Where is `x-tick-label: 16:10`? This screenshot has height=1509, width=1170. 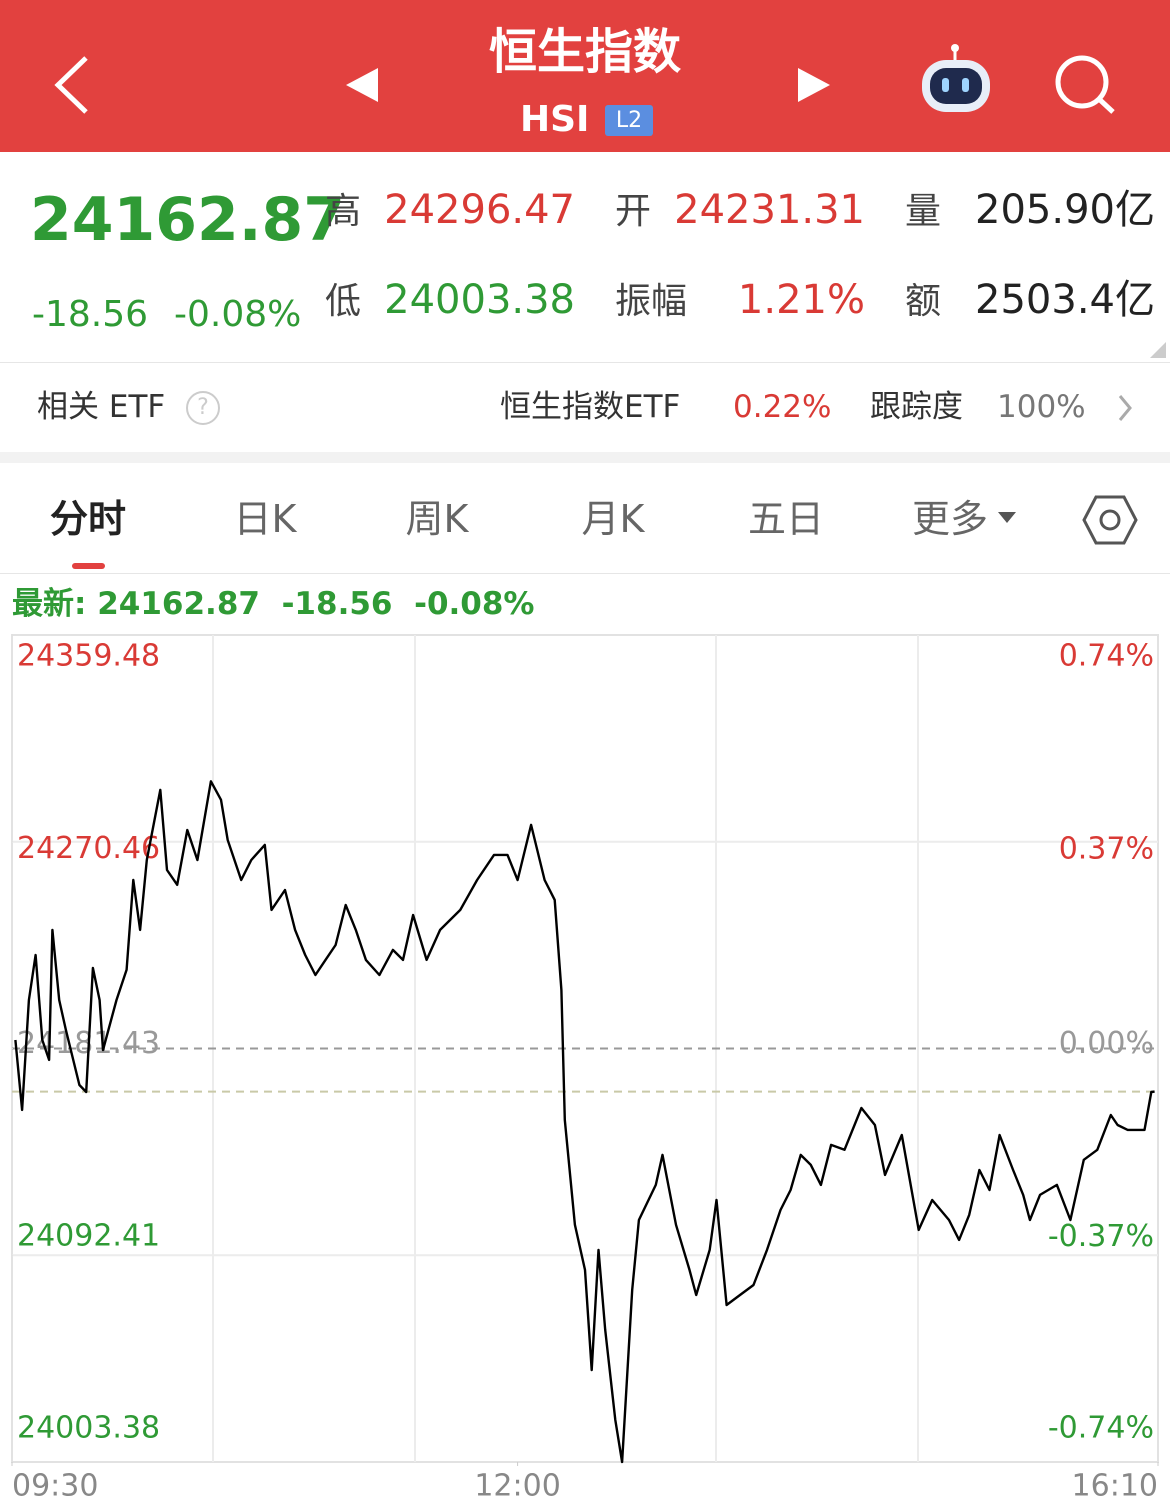
x-tick-label: 16:10 is located at coordinates (1115, 1486).